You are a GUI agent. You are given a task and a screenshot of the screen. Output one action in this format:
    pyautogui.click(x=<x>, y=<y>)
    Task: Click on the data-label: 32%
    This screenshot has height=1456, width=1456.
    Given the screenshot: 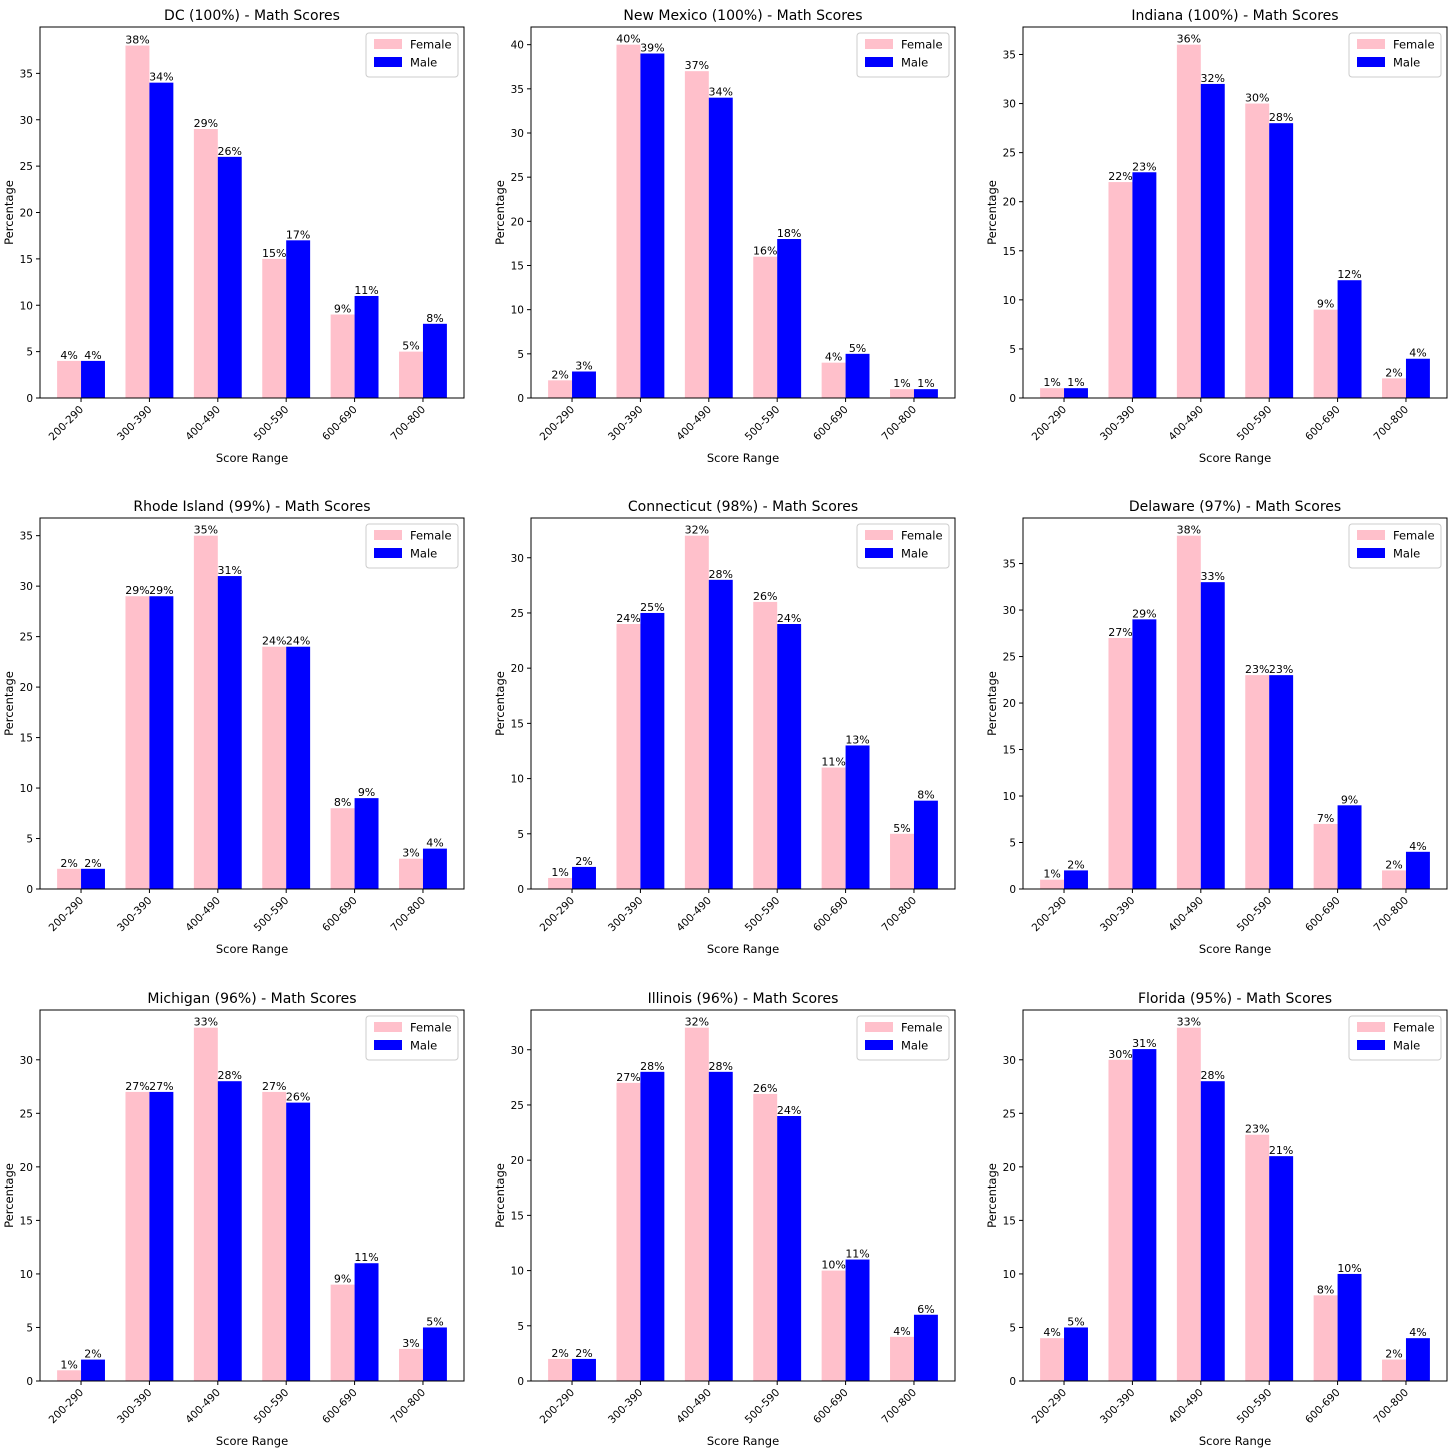 What is the action you would take?
    pyautogui.click(x=1213, y=78)
    